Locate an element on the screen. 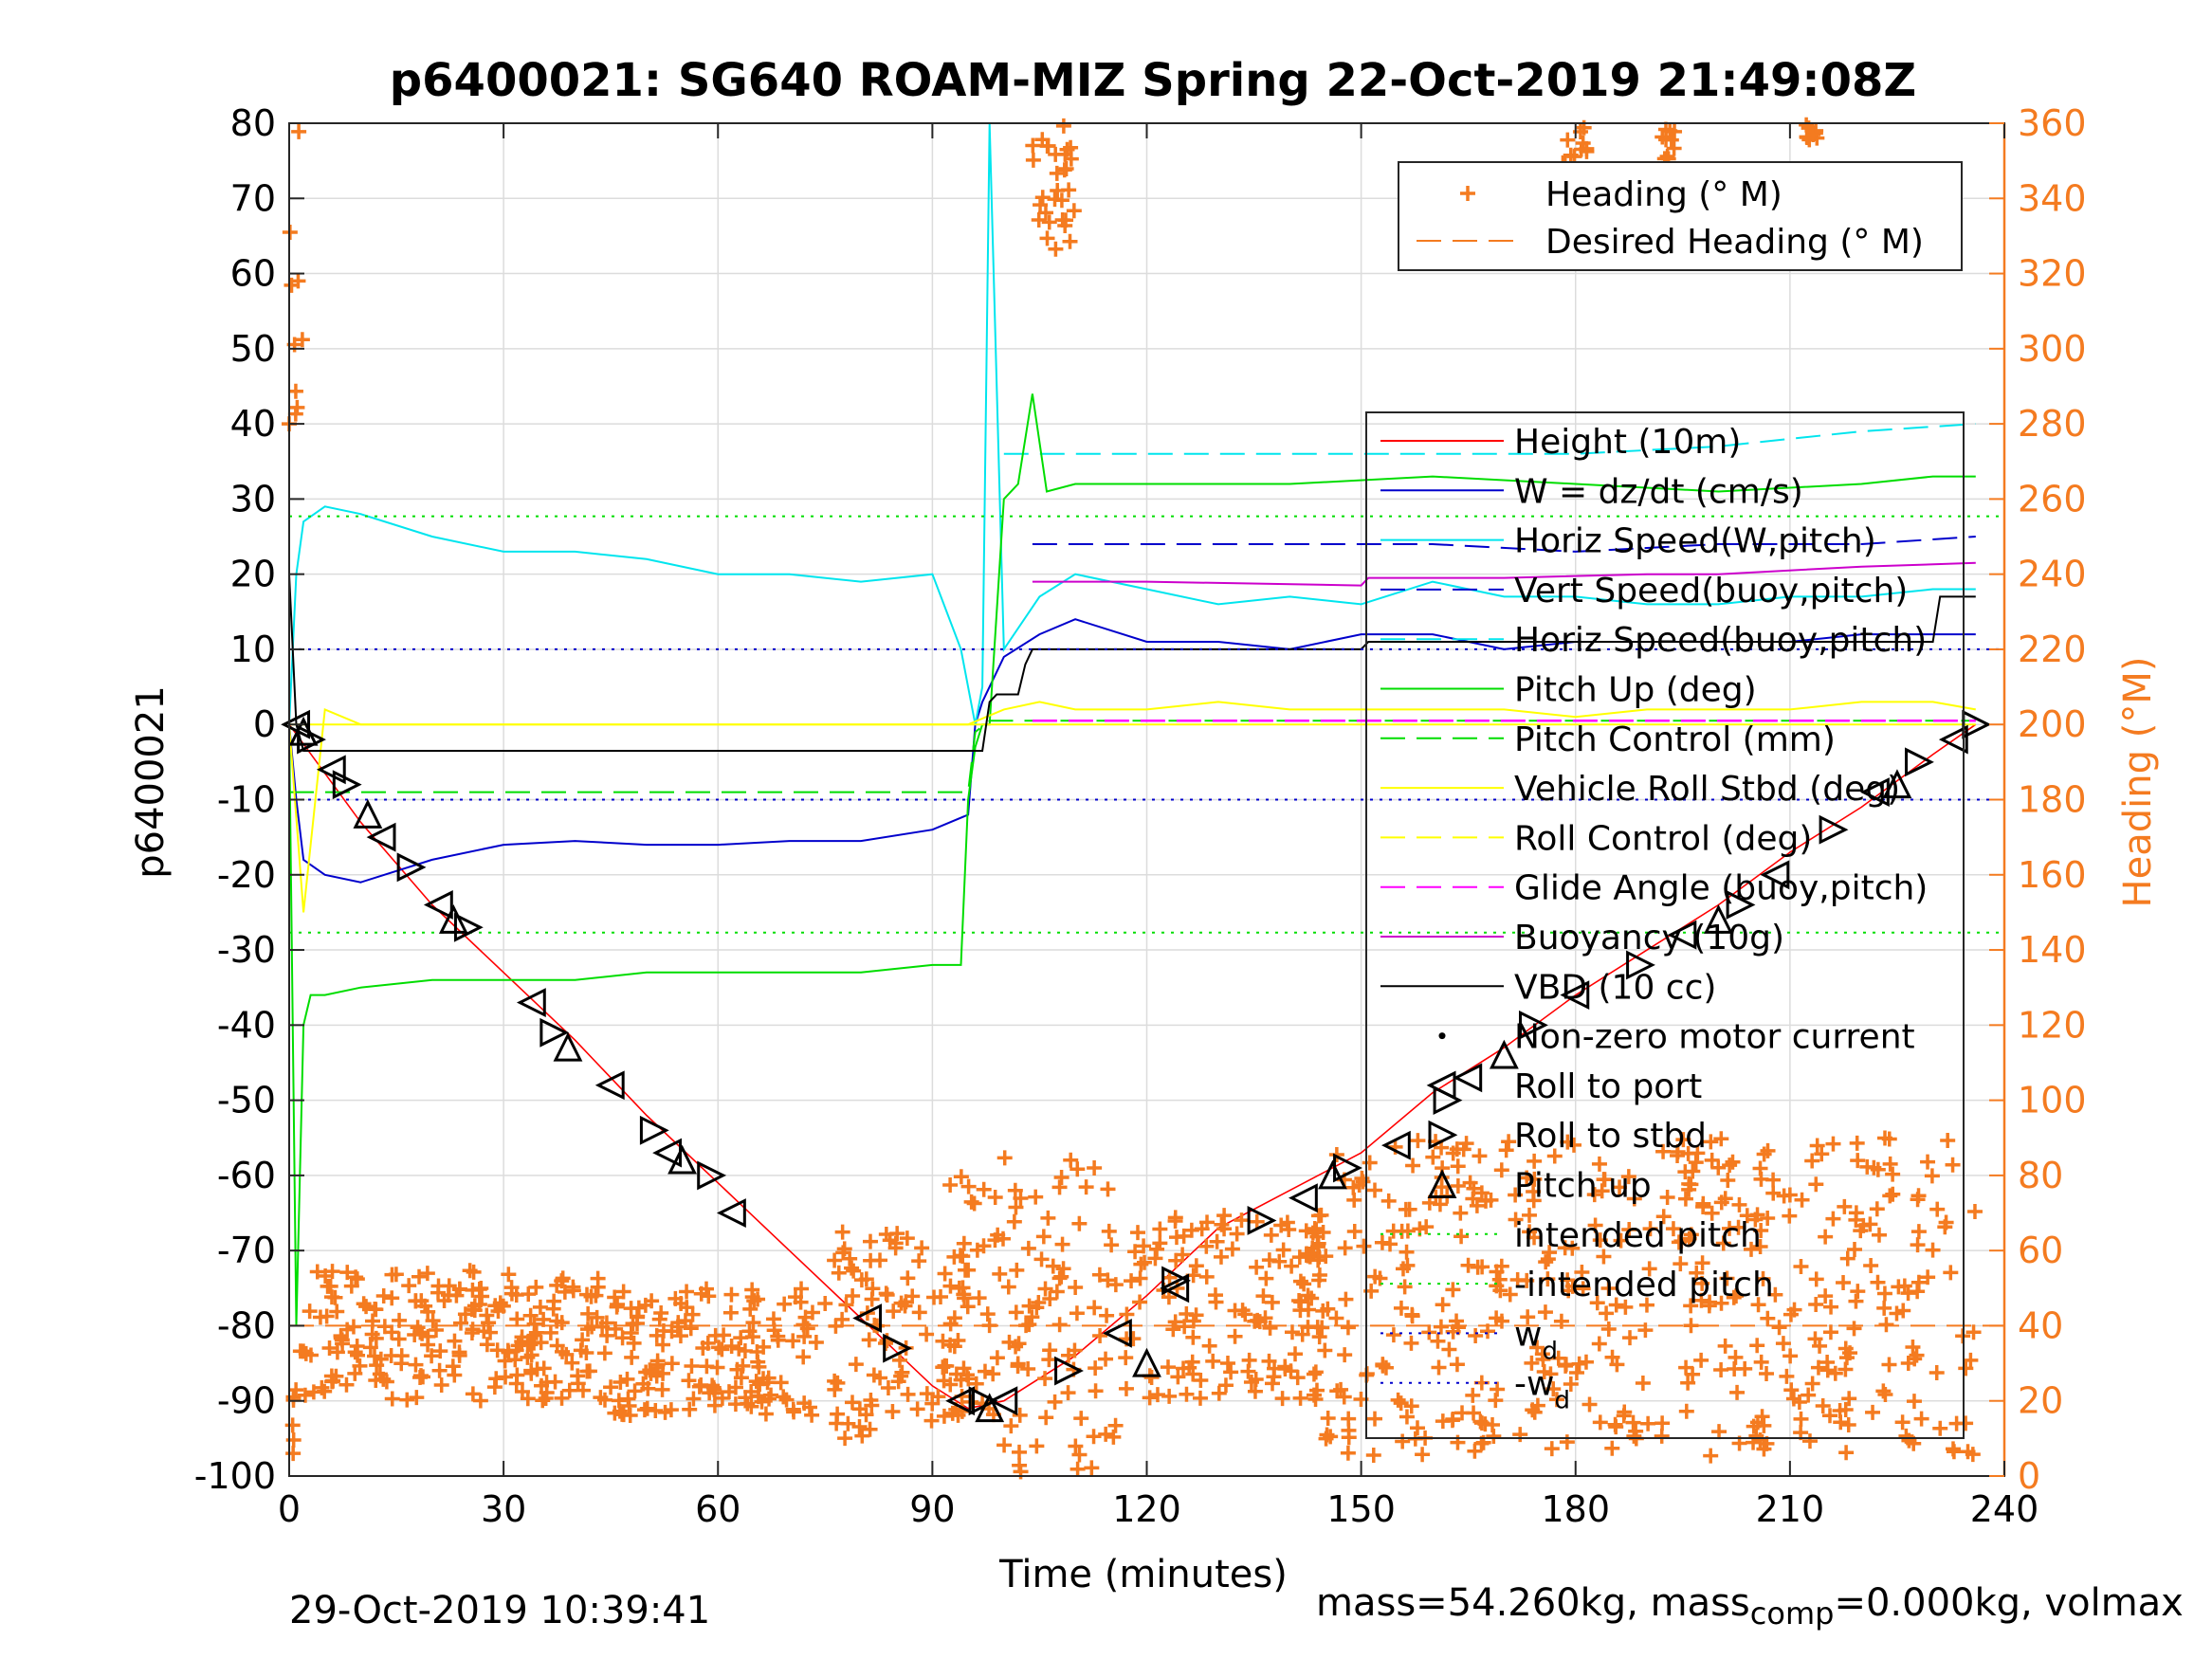  legend-label: Vert Speed(buoy,pitch) is located at coordinates (1711, 591).